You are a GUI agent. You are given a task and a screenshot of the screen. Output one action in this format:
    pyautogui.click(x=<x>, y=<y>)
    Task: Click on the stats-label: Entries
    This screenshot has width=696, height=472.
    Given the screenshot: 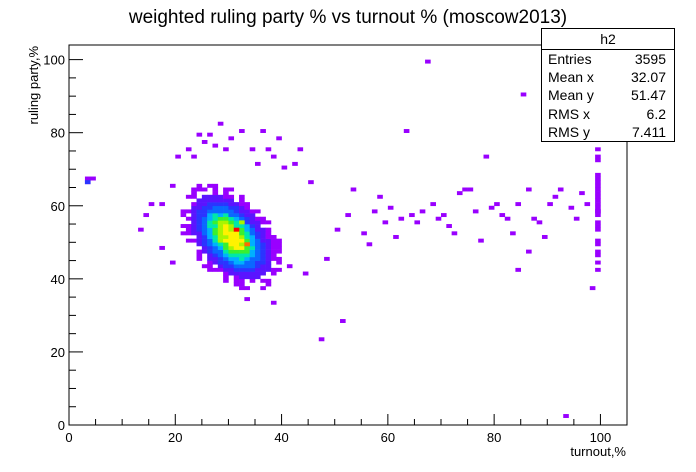 What is the action you would take?
    pyautogui.click(x=570, y=59)
    